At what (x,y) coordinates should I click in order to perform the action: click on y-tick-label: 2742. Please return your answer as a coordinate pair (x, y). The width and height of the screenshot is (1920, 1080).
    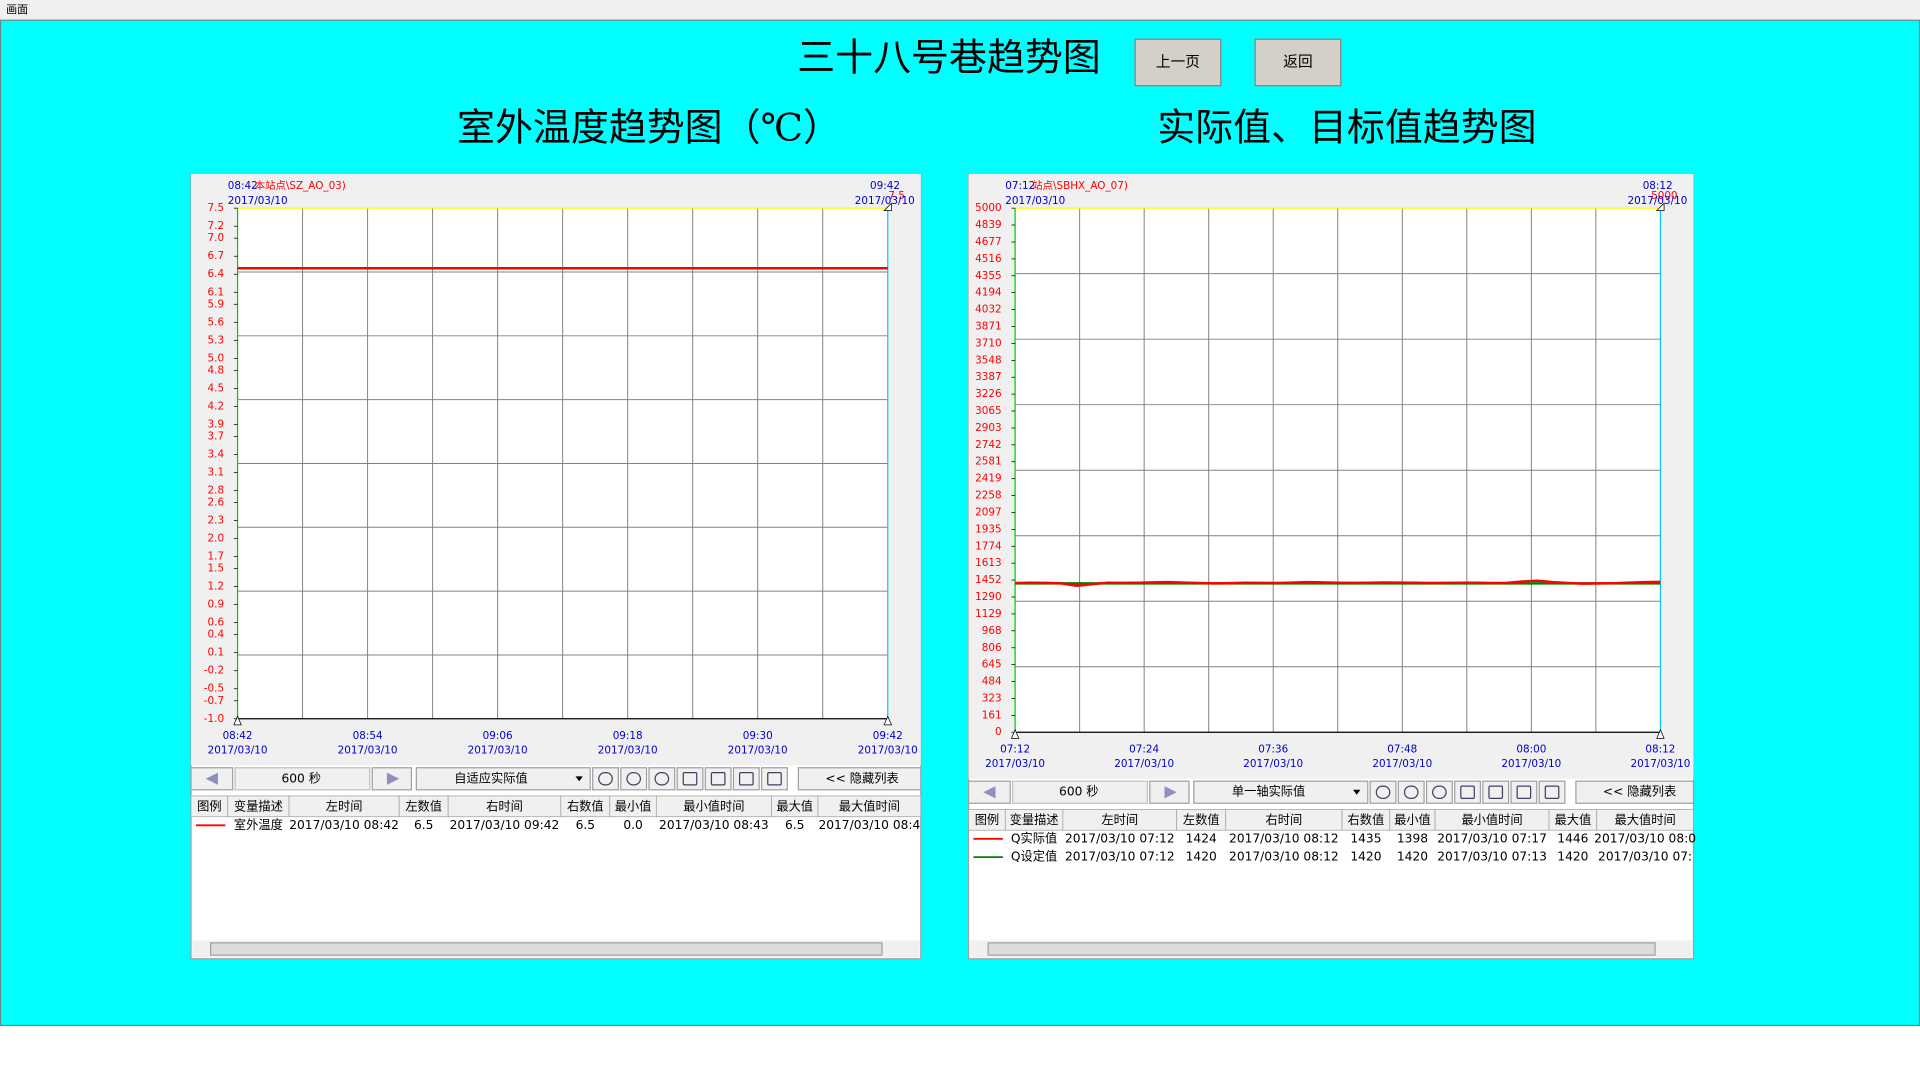
    Looking at the image, I should click on (988, 445).